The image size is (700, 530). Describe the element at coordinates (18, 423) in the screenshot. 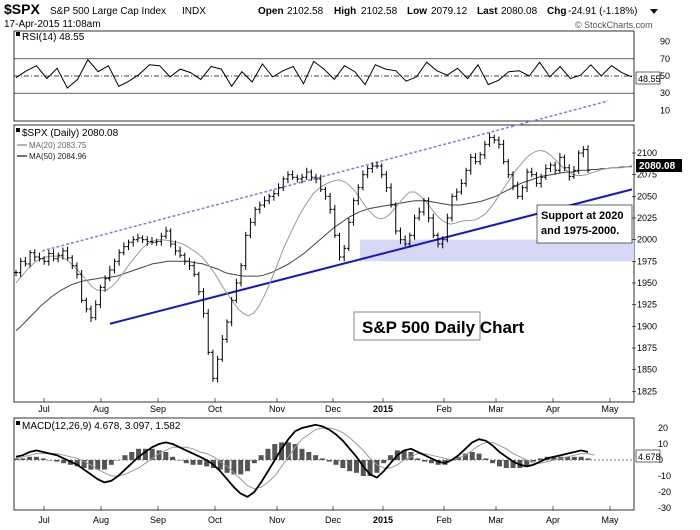

I see `macd-legend-marker` at that location.